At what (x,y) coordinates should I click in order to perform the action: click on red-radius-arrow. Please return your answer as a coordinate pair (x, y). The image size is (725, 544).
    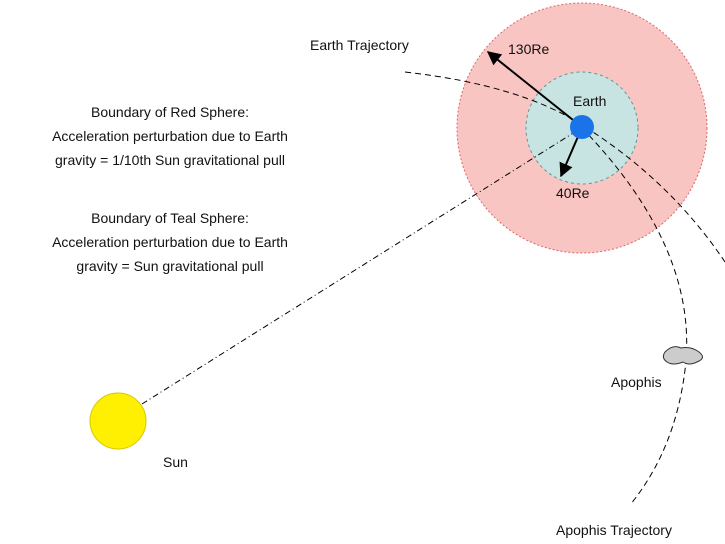
    Looking at the image, I should click on (532, 88).